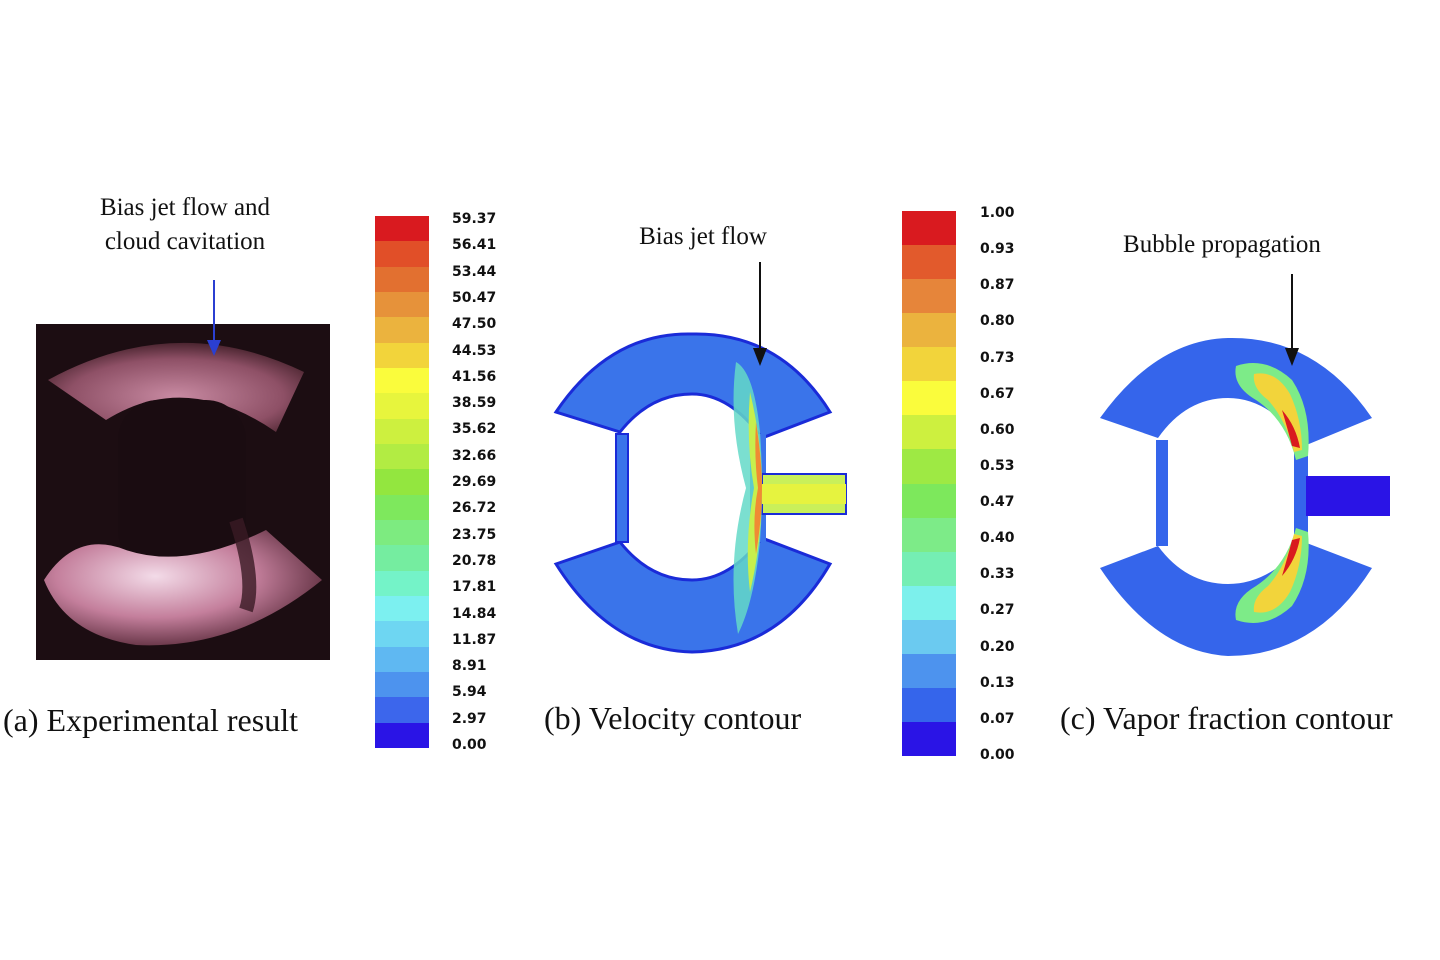  Describe the element at coordinates (474, 613) in the screenshot. I see `velocity-tick-label: 14.84` at that location.